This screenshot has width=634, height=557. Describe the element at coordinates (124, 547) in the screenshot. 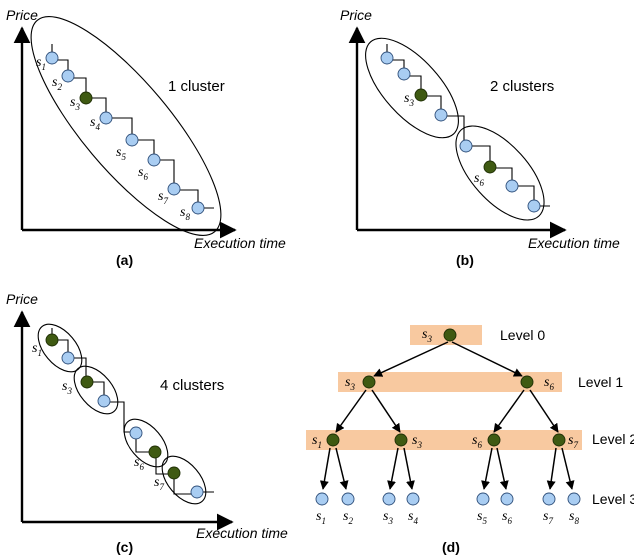

I see `panel-caption: (c)` at that location.